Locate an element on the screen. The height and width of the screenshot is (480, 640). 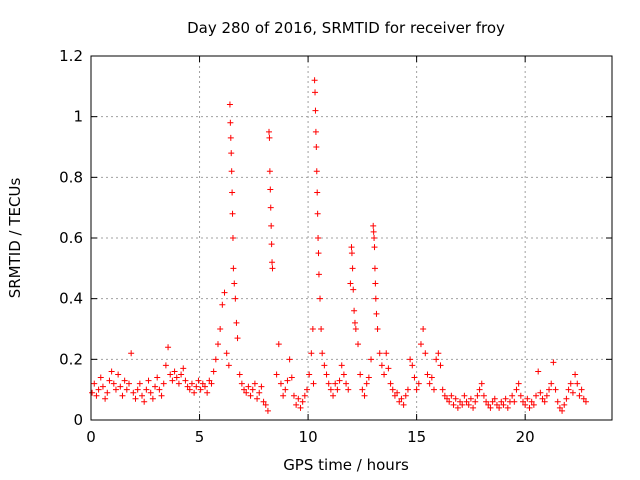
y-tick-label: 0.6 is located at coordinates (71, 238).